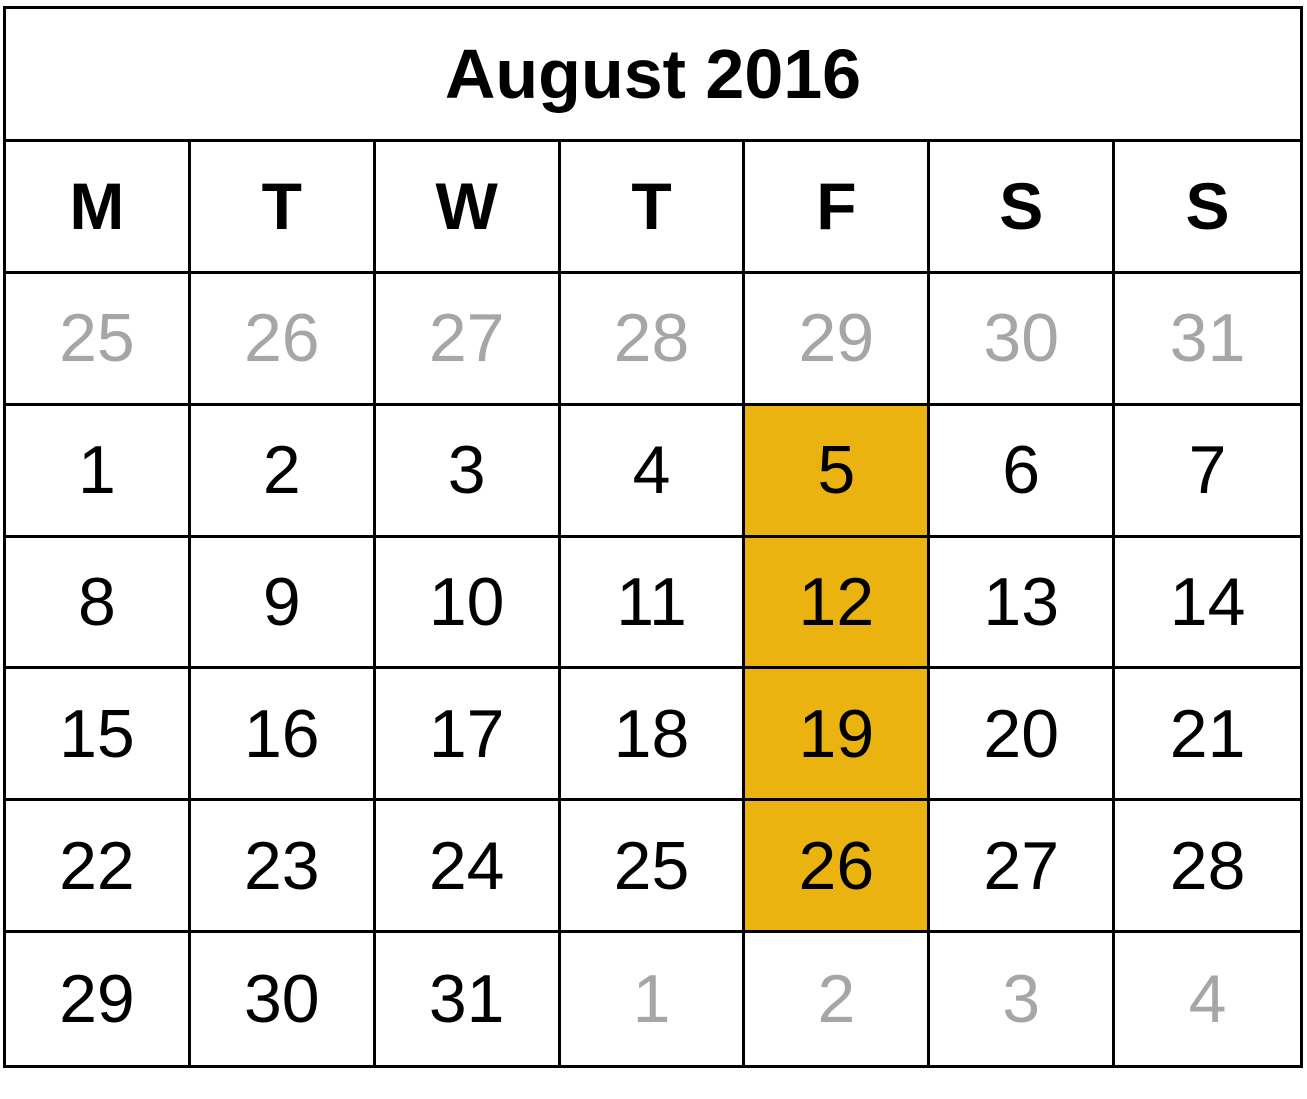 The height and width of the screenshot is (1099, 1307). I want to click on adjacent-month-day-cell: 27, so click(468, 339).